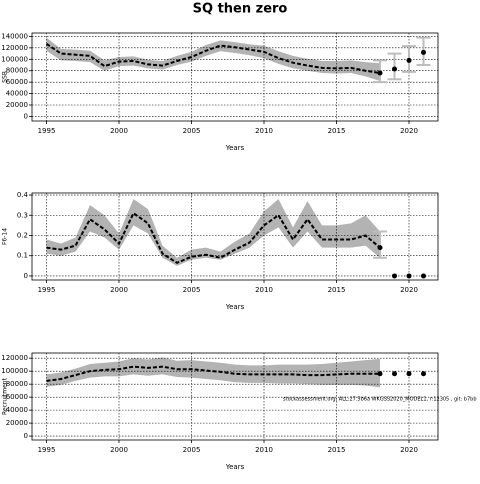  I want to click on y-tick-label: 0.2, so click(22, 235).